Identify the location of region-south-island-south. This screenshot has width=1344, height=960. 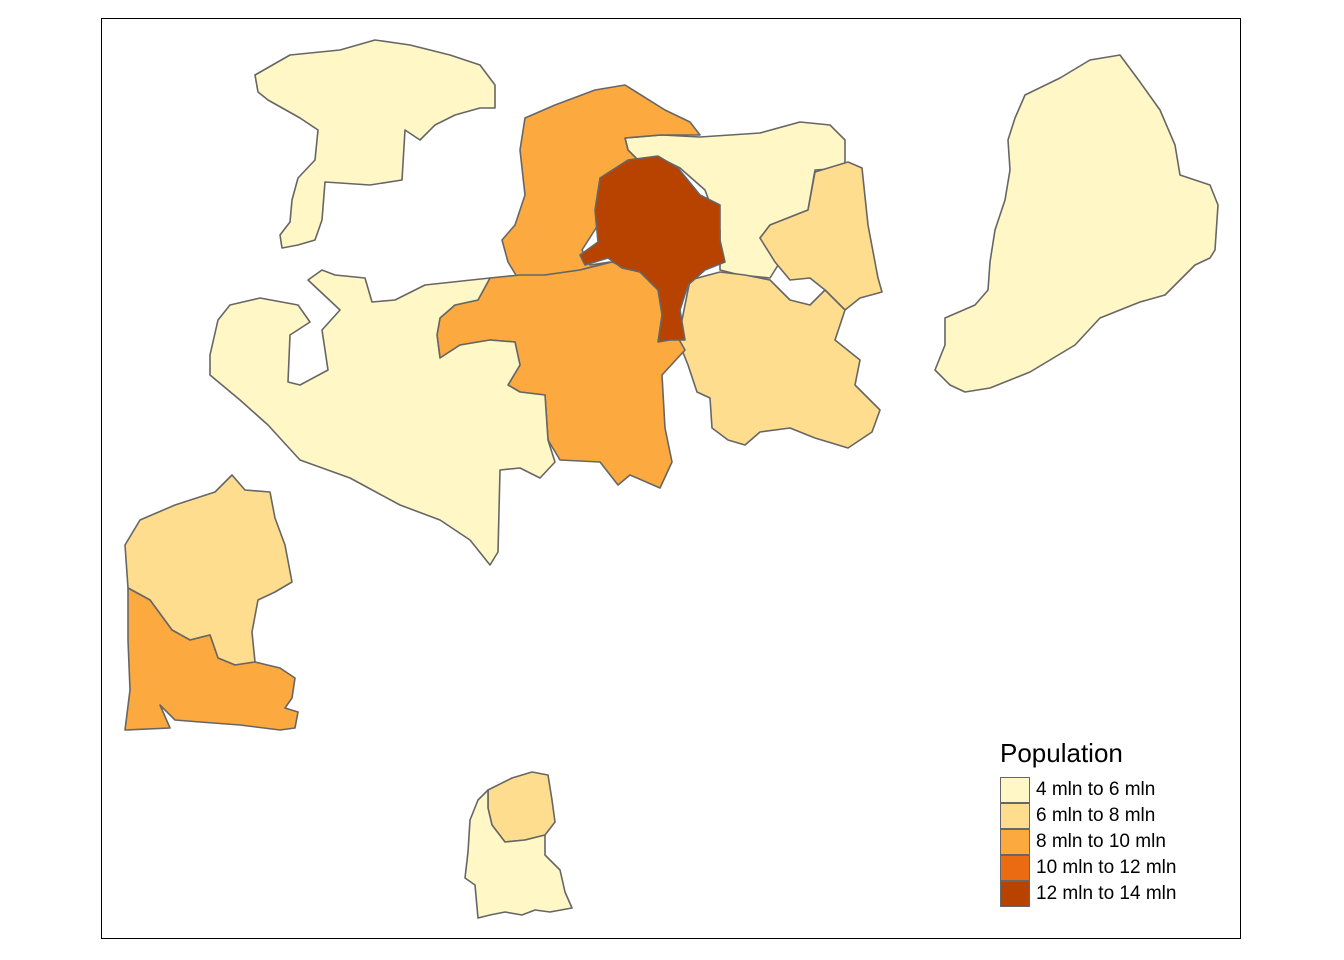
(518, 854).